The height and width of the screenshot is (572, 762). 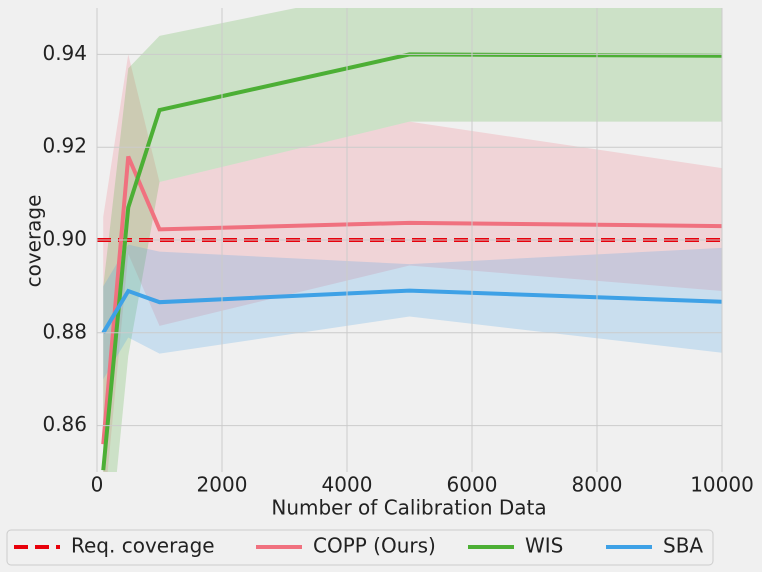 I want to click on y-axis-label: coverage, so click(x=34, y=241).